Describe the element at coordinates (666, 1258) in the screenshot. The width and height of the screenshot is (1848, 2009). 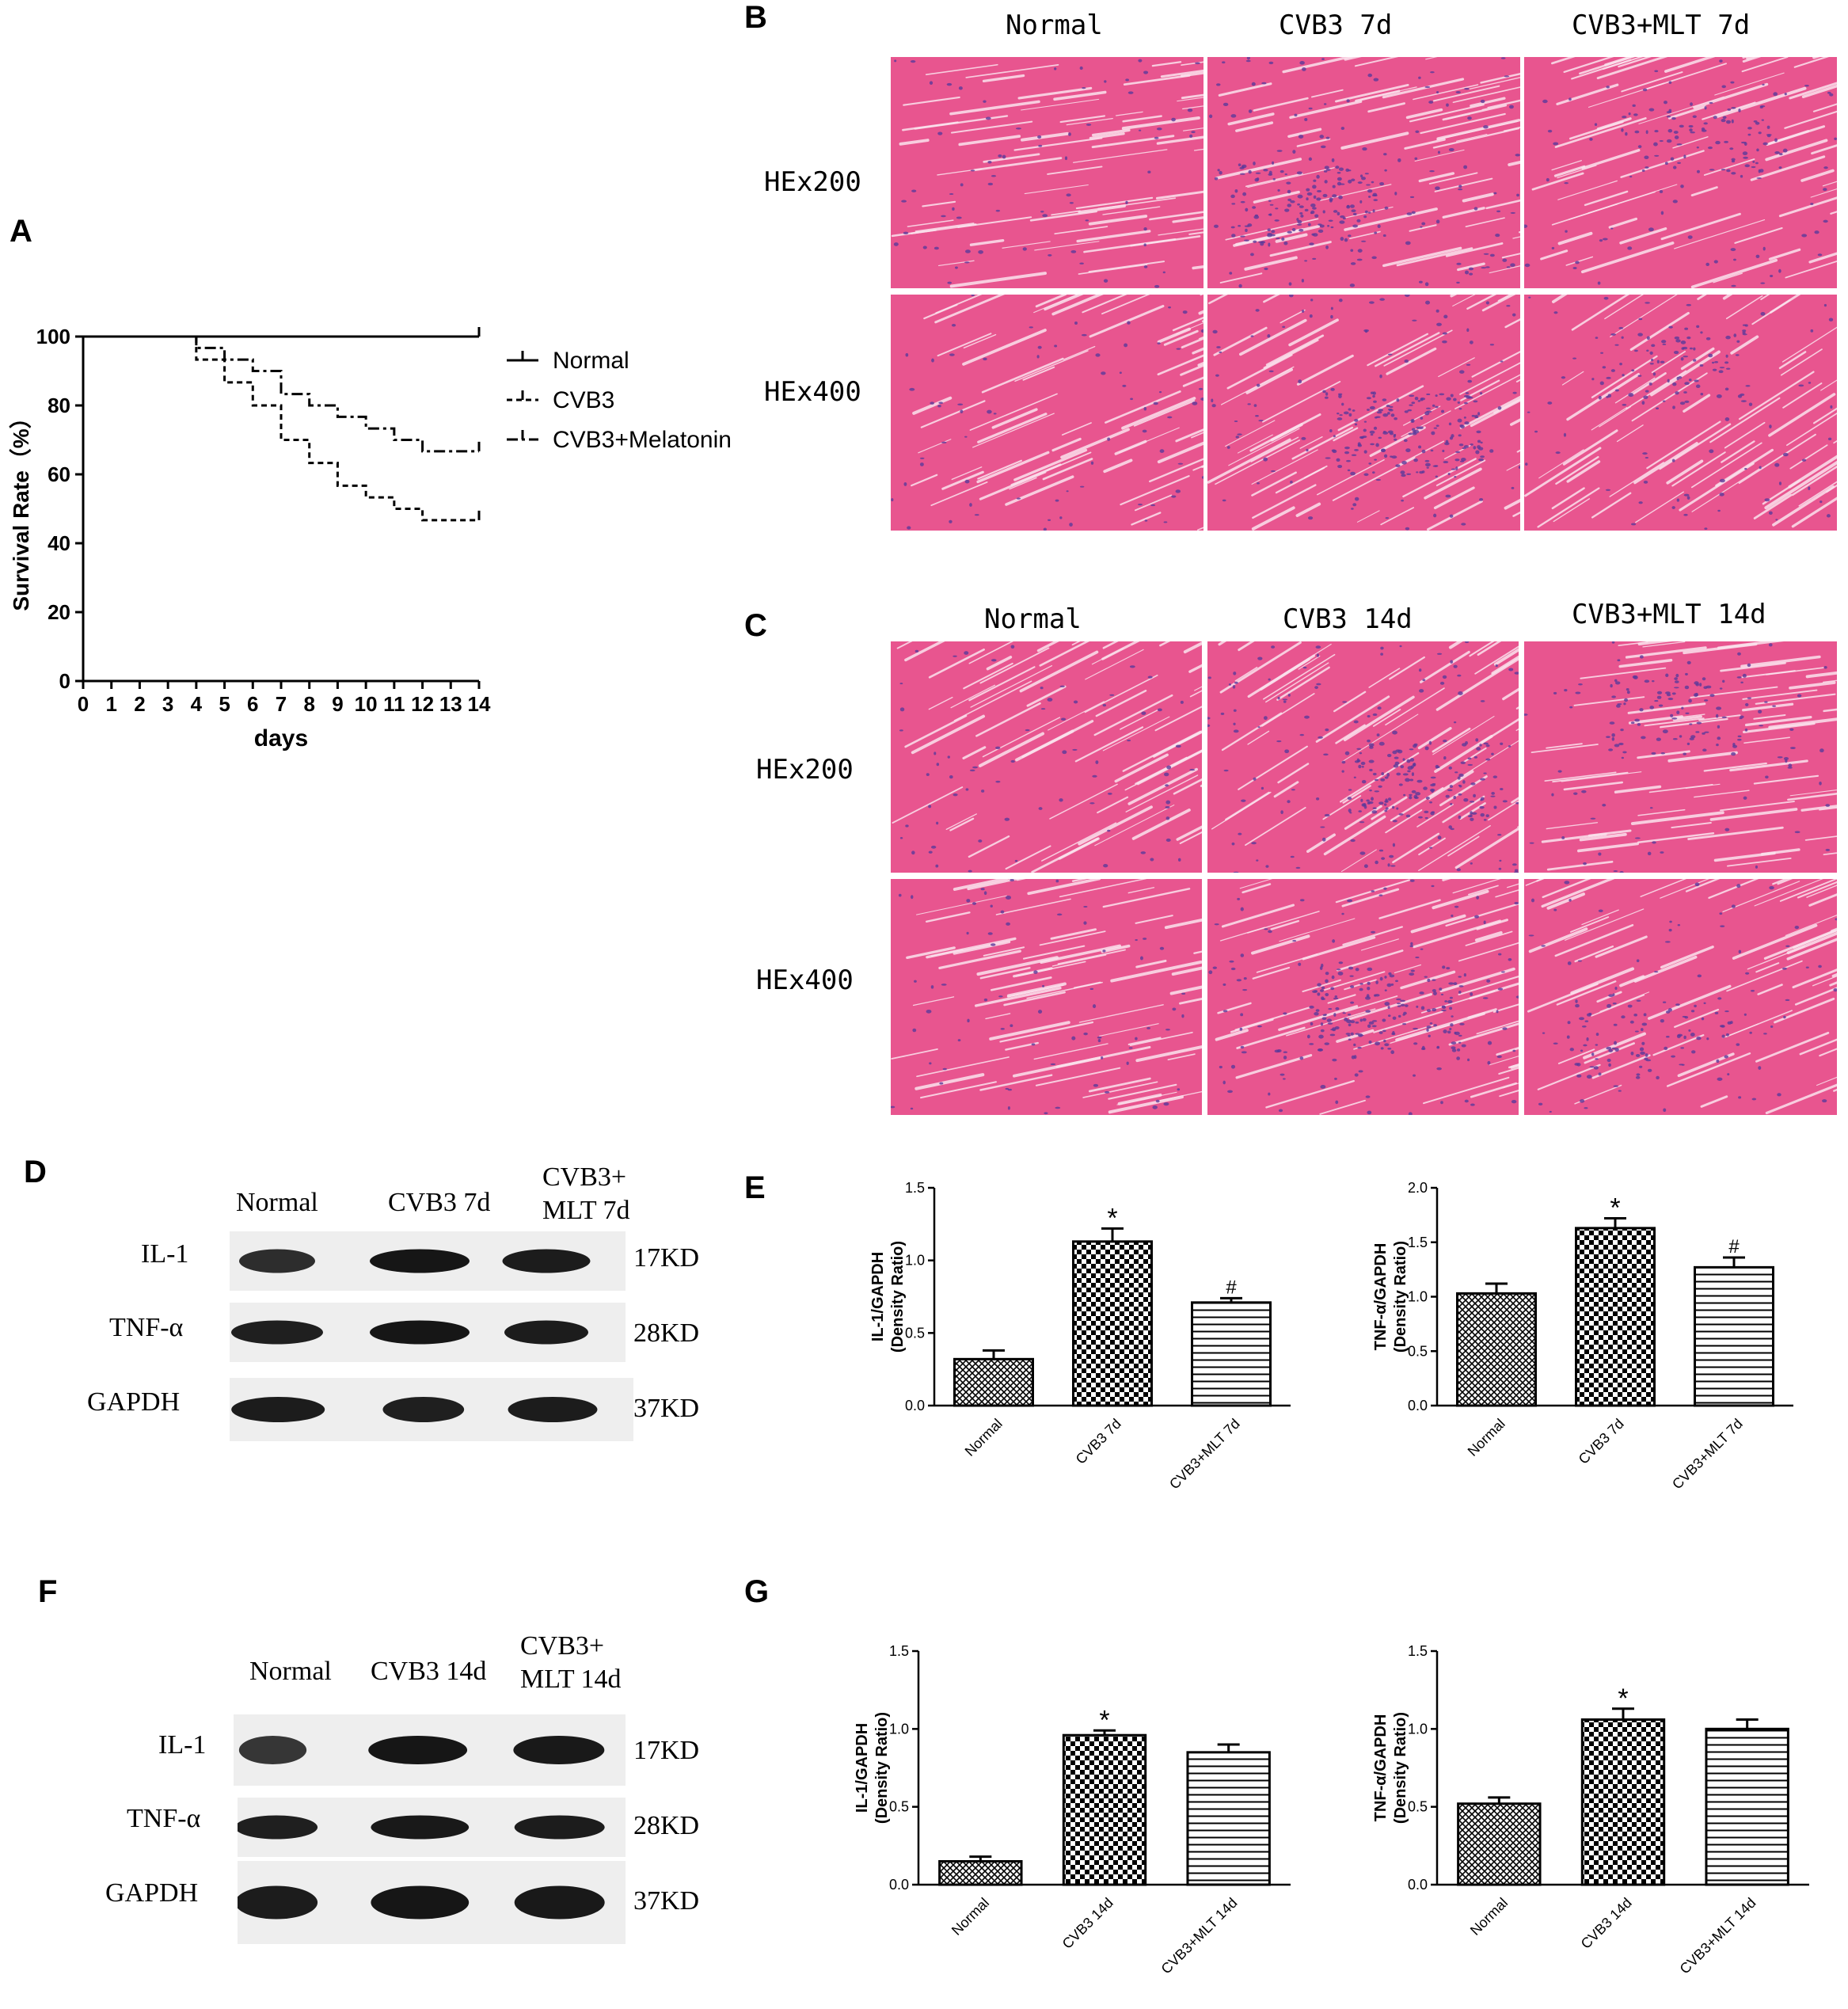
I see `blot-d-size-17: 17KD` at that location.